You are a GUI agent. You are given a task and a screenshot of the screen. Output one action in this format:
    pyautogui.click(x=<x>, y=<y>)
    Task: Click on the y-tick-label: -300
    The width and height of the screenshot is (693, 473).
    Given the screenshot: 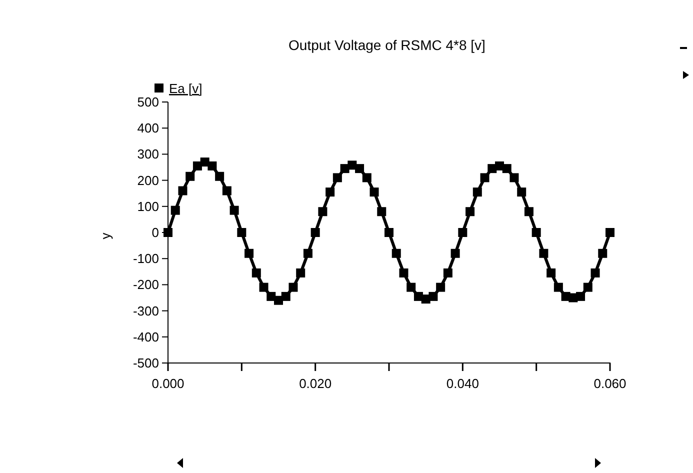 What is the action you would take?
    pyautogui.click(x=145, y=310)
    